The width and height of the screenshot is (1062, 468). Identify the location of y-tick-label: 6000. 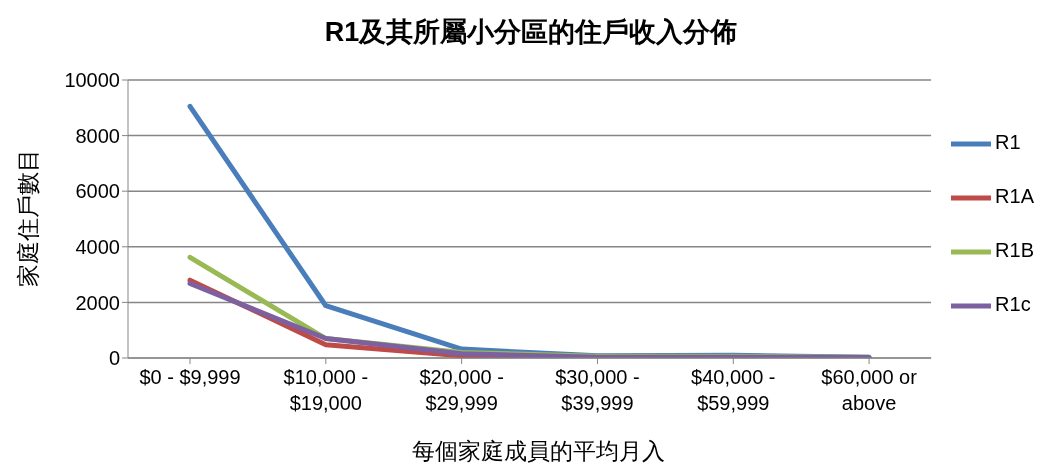
(97, 191).